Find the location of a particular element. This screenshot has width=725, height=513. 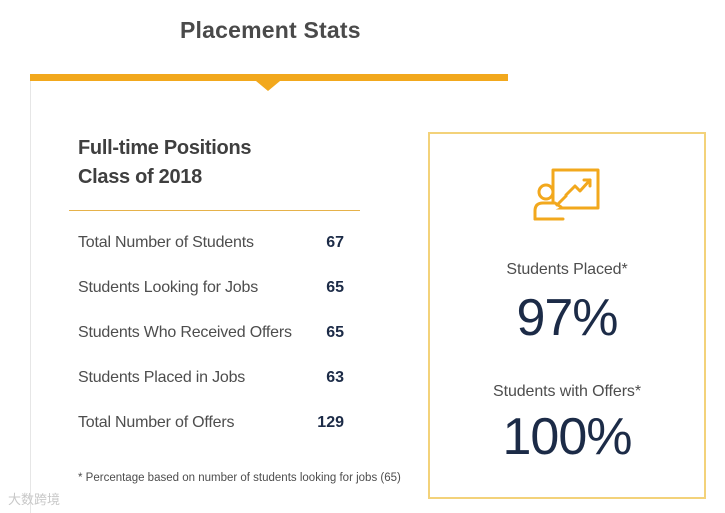

page-title: Placement Stats is located at coordinates (270, 30).